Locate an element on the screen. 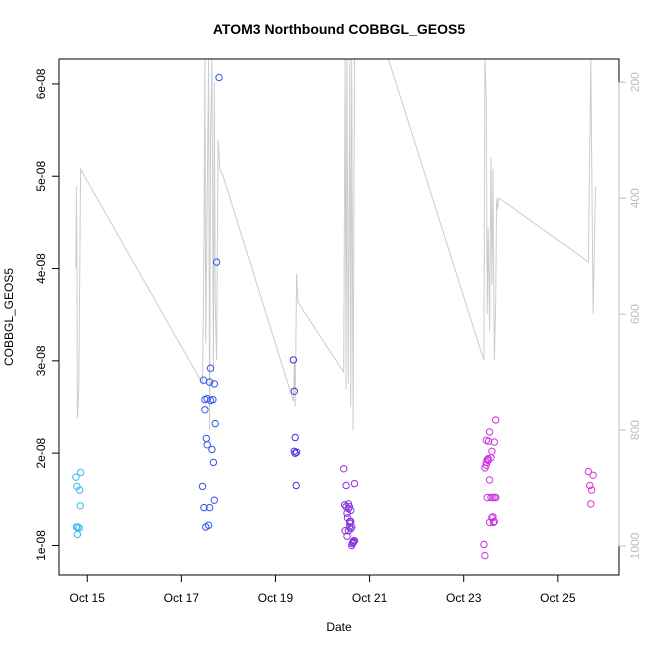 The width and height of the screenshot is (650, 655). secondary-y-tick-label: 200 is located at coordinates (635, 82).